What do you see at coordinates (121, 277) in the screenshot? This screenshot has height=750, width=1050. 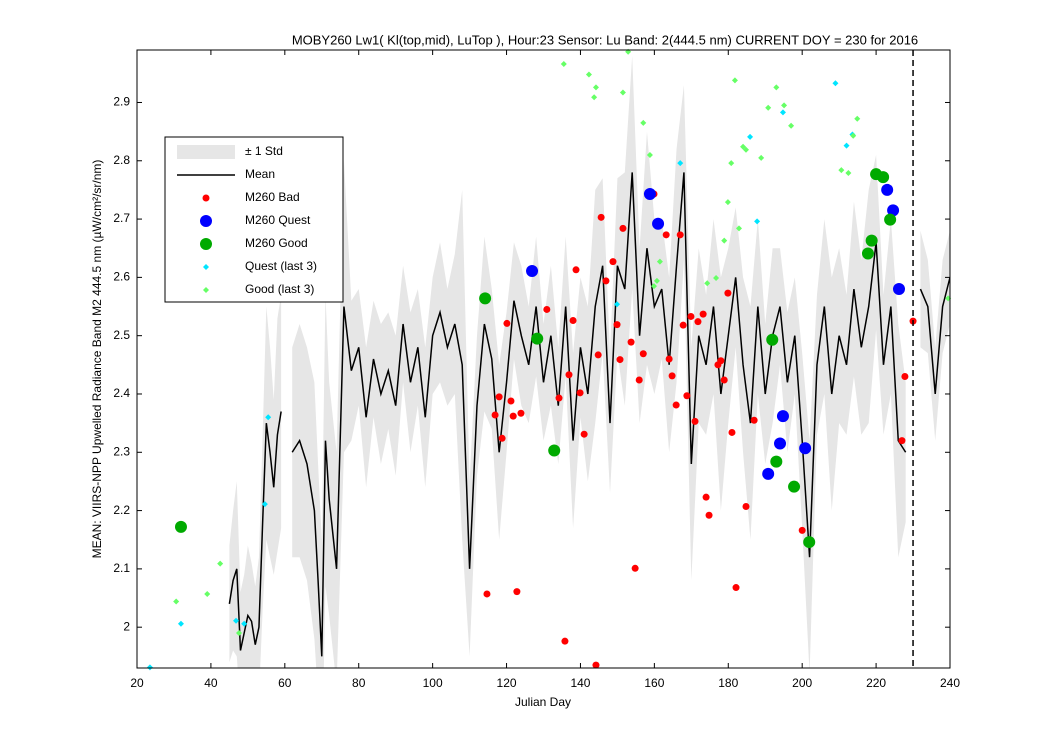 I see `y-tick-label: 2.6` at bounding box center [121, 277].